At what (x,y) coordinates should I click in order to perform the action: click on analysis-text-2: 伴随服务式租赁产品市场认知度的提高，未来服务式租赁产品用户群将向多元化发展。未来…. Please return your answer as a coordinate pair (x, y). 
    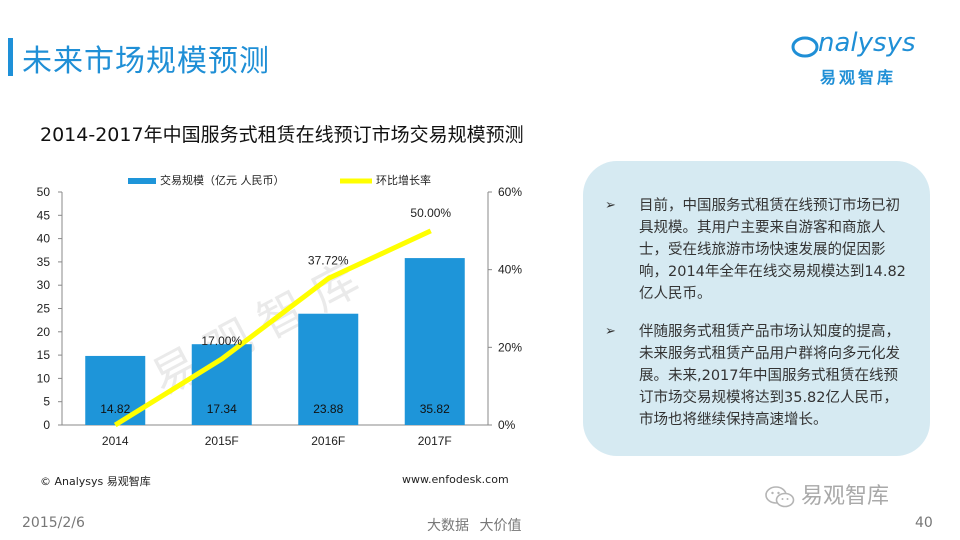
    Looking at the image, I should click on (769, 376).